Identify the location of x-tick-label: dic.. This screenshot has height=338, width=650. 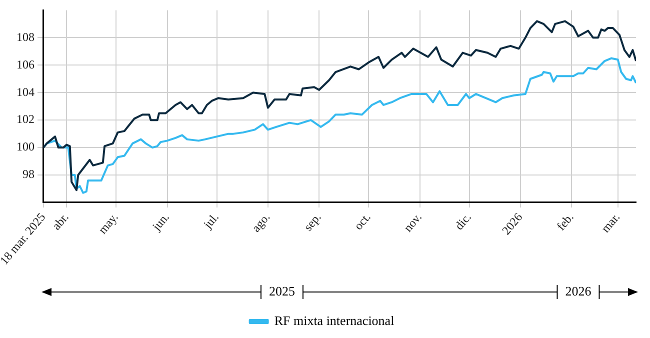
(463, 221).